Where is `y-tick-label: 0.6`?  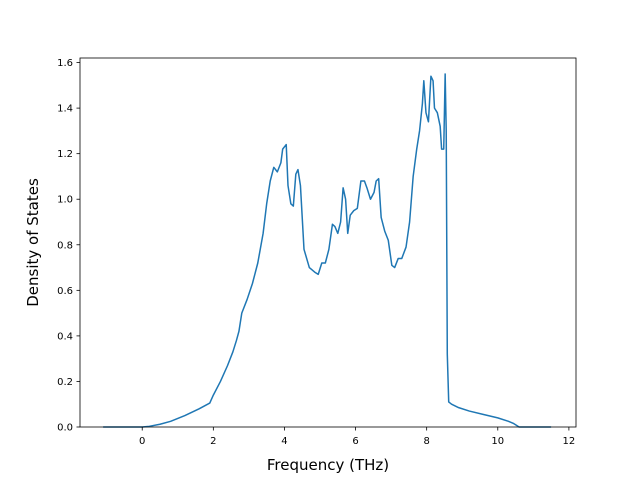 y-tick-label: 0.6 is located at coordinates (65, 291).